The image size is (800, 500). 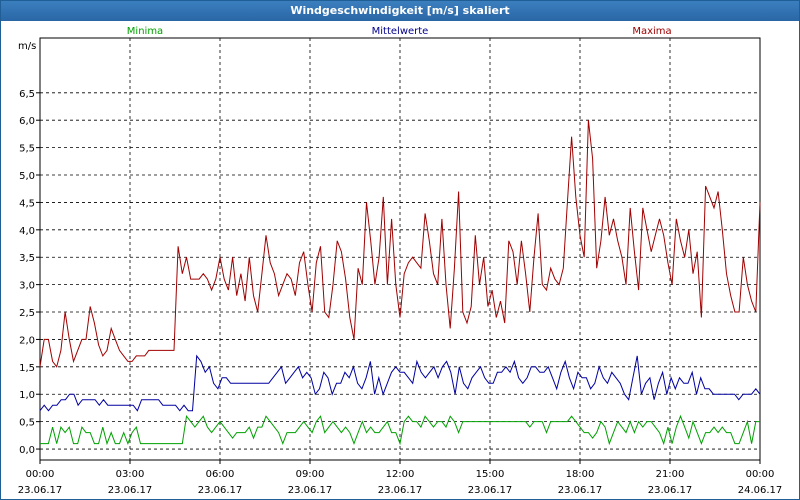 What do you see at coordinates (27, 203) in the screenshot?
I see `y-tick-label: 4,5` at bounding box center [27, 203].